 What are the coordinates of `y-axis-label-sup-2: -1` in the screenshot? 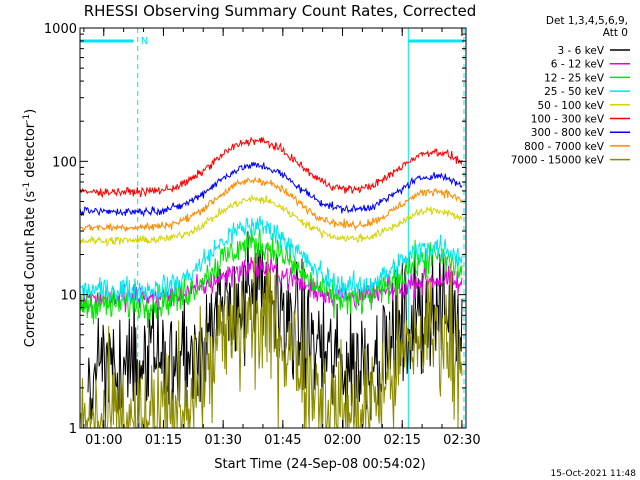 It's located at (27, 118).